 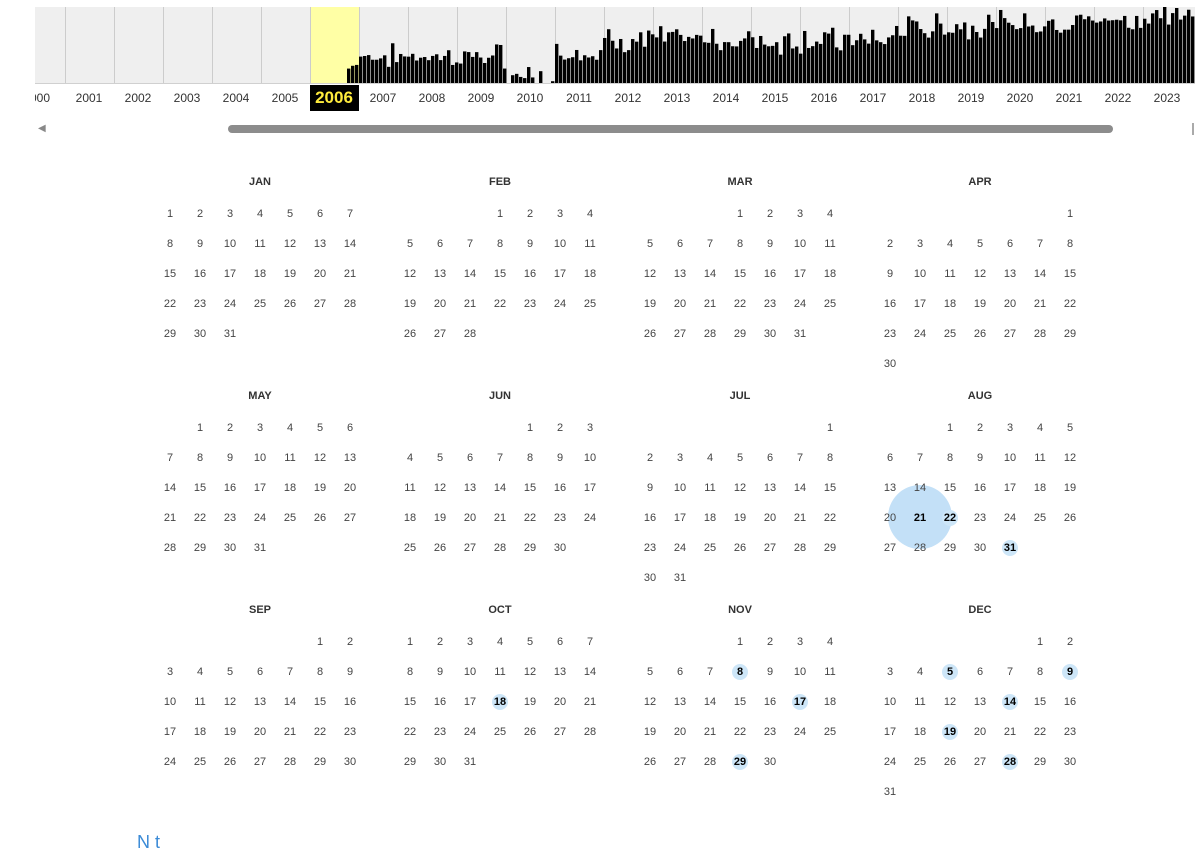 What do you see at coordinates (1040, 642) in the screenshot?
I see `day-dec-1: 1` at bounding box center [1040, 642].